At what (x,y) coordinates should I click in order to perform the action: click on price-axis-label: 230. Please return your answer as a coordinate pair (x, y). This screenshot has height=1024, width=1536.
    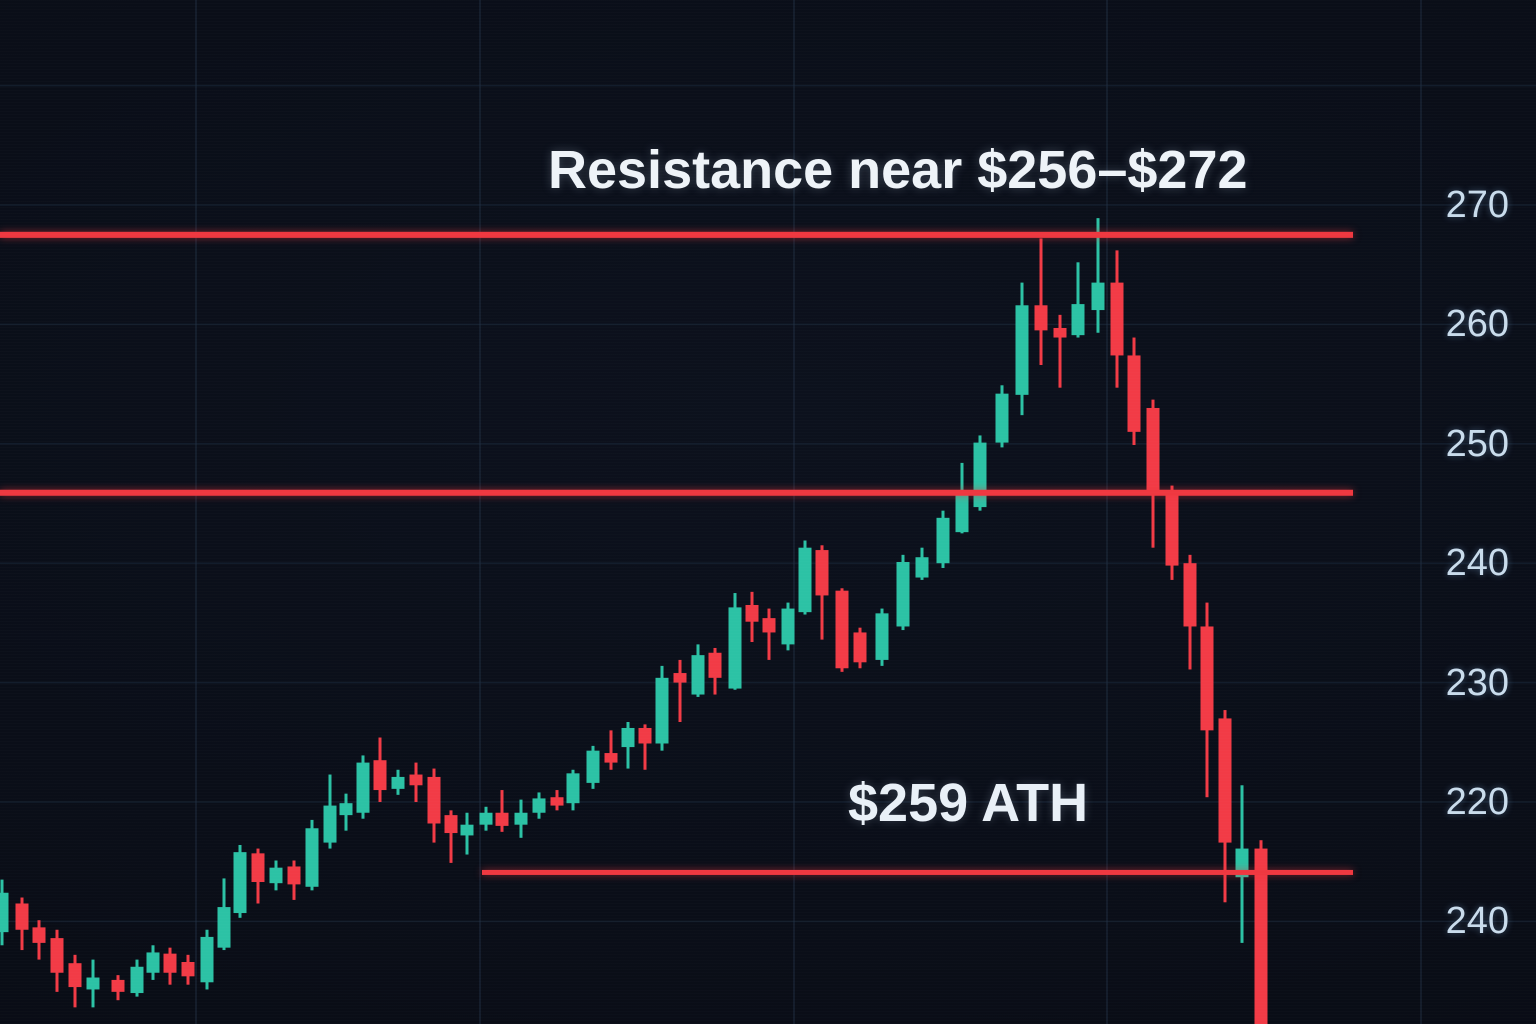
    Looking at the image, I should click on (1477, 682).